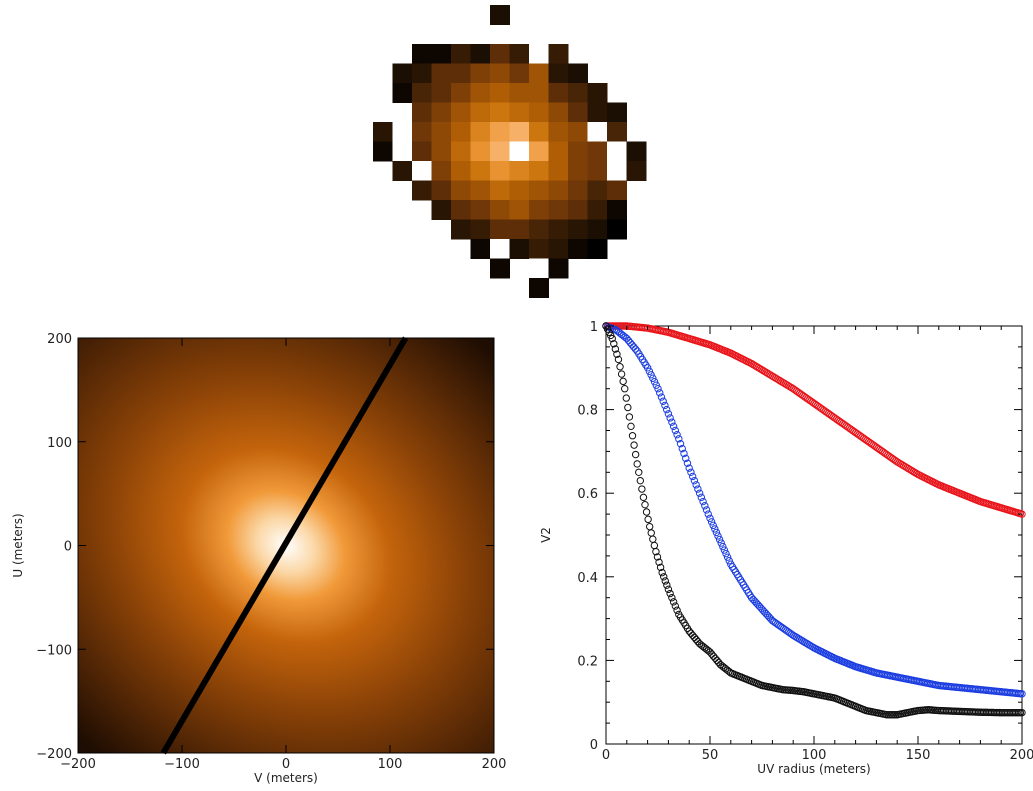 The image size is (1033, 791). I want to click on v2-y-tick-label: 1, so click(594, 327).